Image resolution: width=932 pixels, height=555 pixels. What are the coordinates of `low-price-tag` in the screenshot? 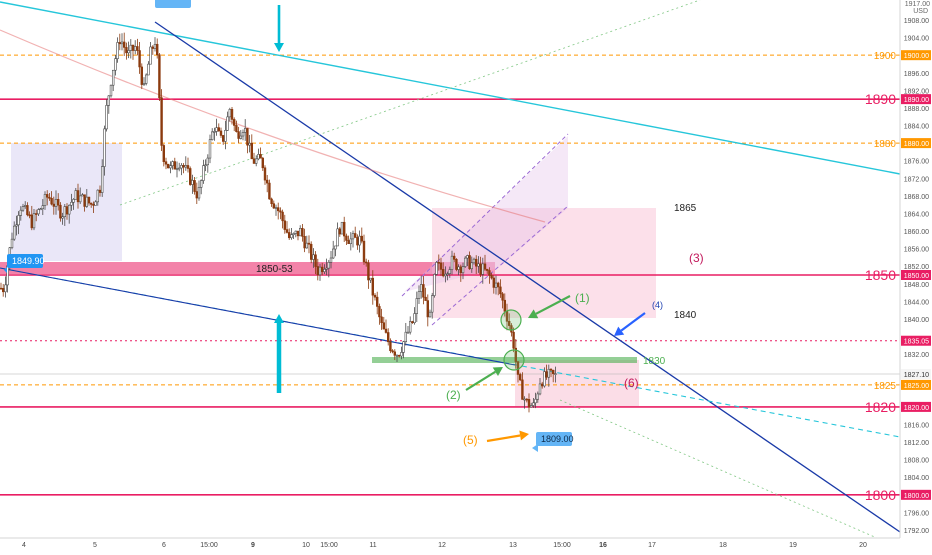 It's located at (554, 439).